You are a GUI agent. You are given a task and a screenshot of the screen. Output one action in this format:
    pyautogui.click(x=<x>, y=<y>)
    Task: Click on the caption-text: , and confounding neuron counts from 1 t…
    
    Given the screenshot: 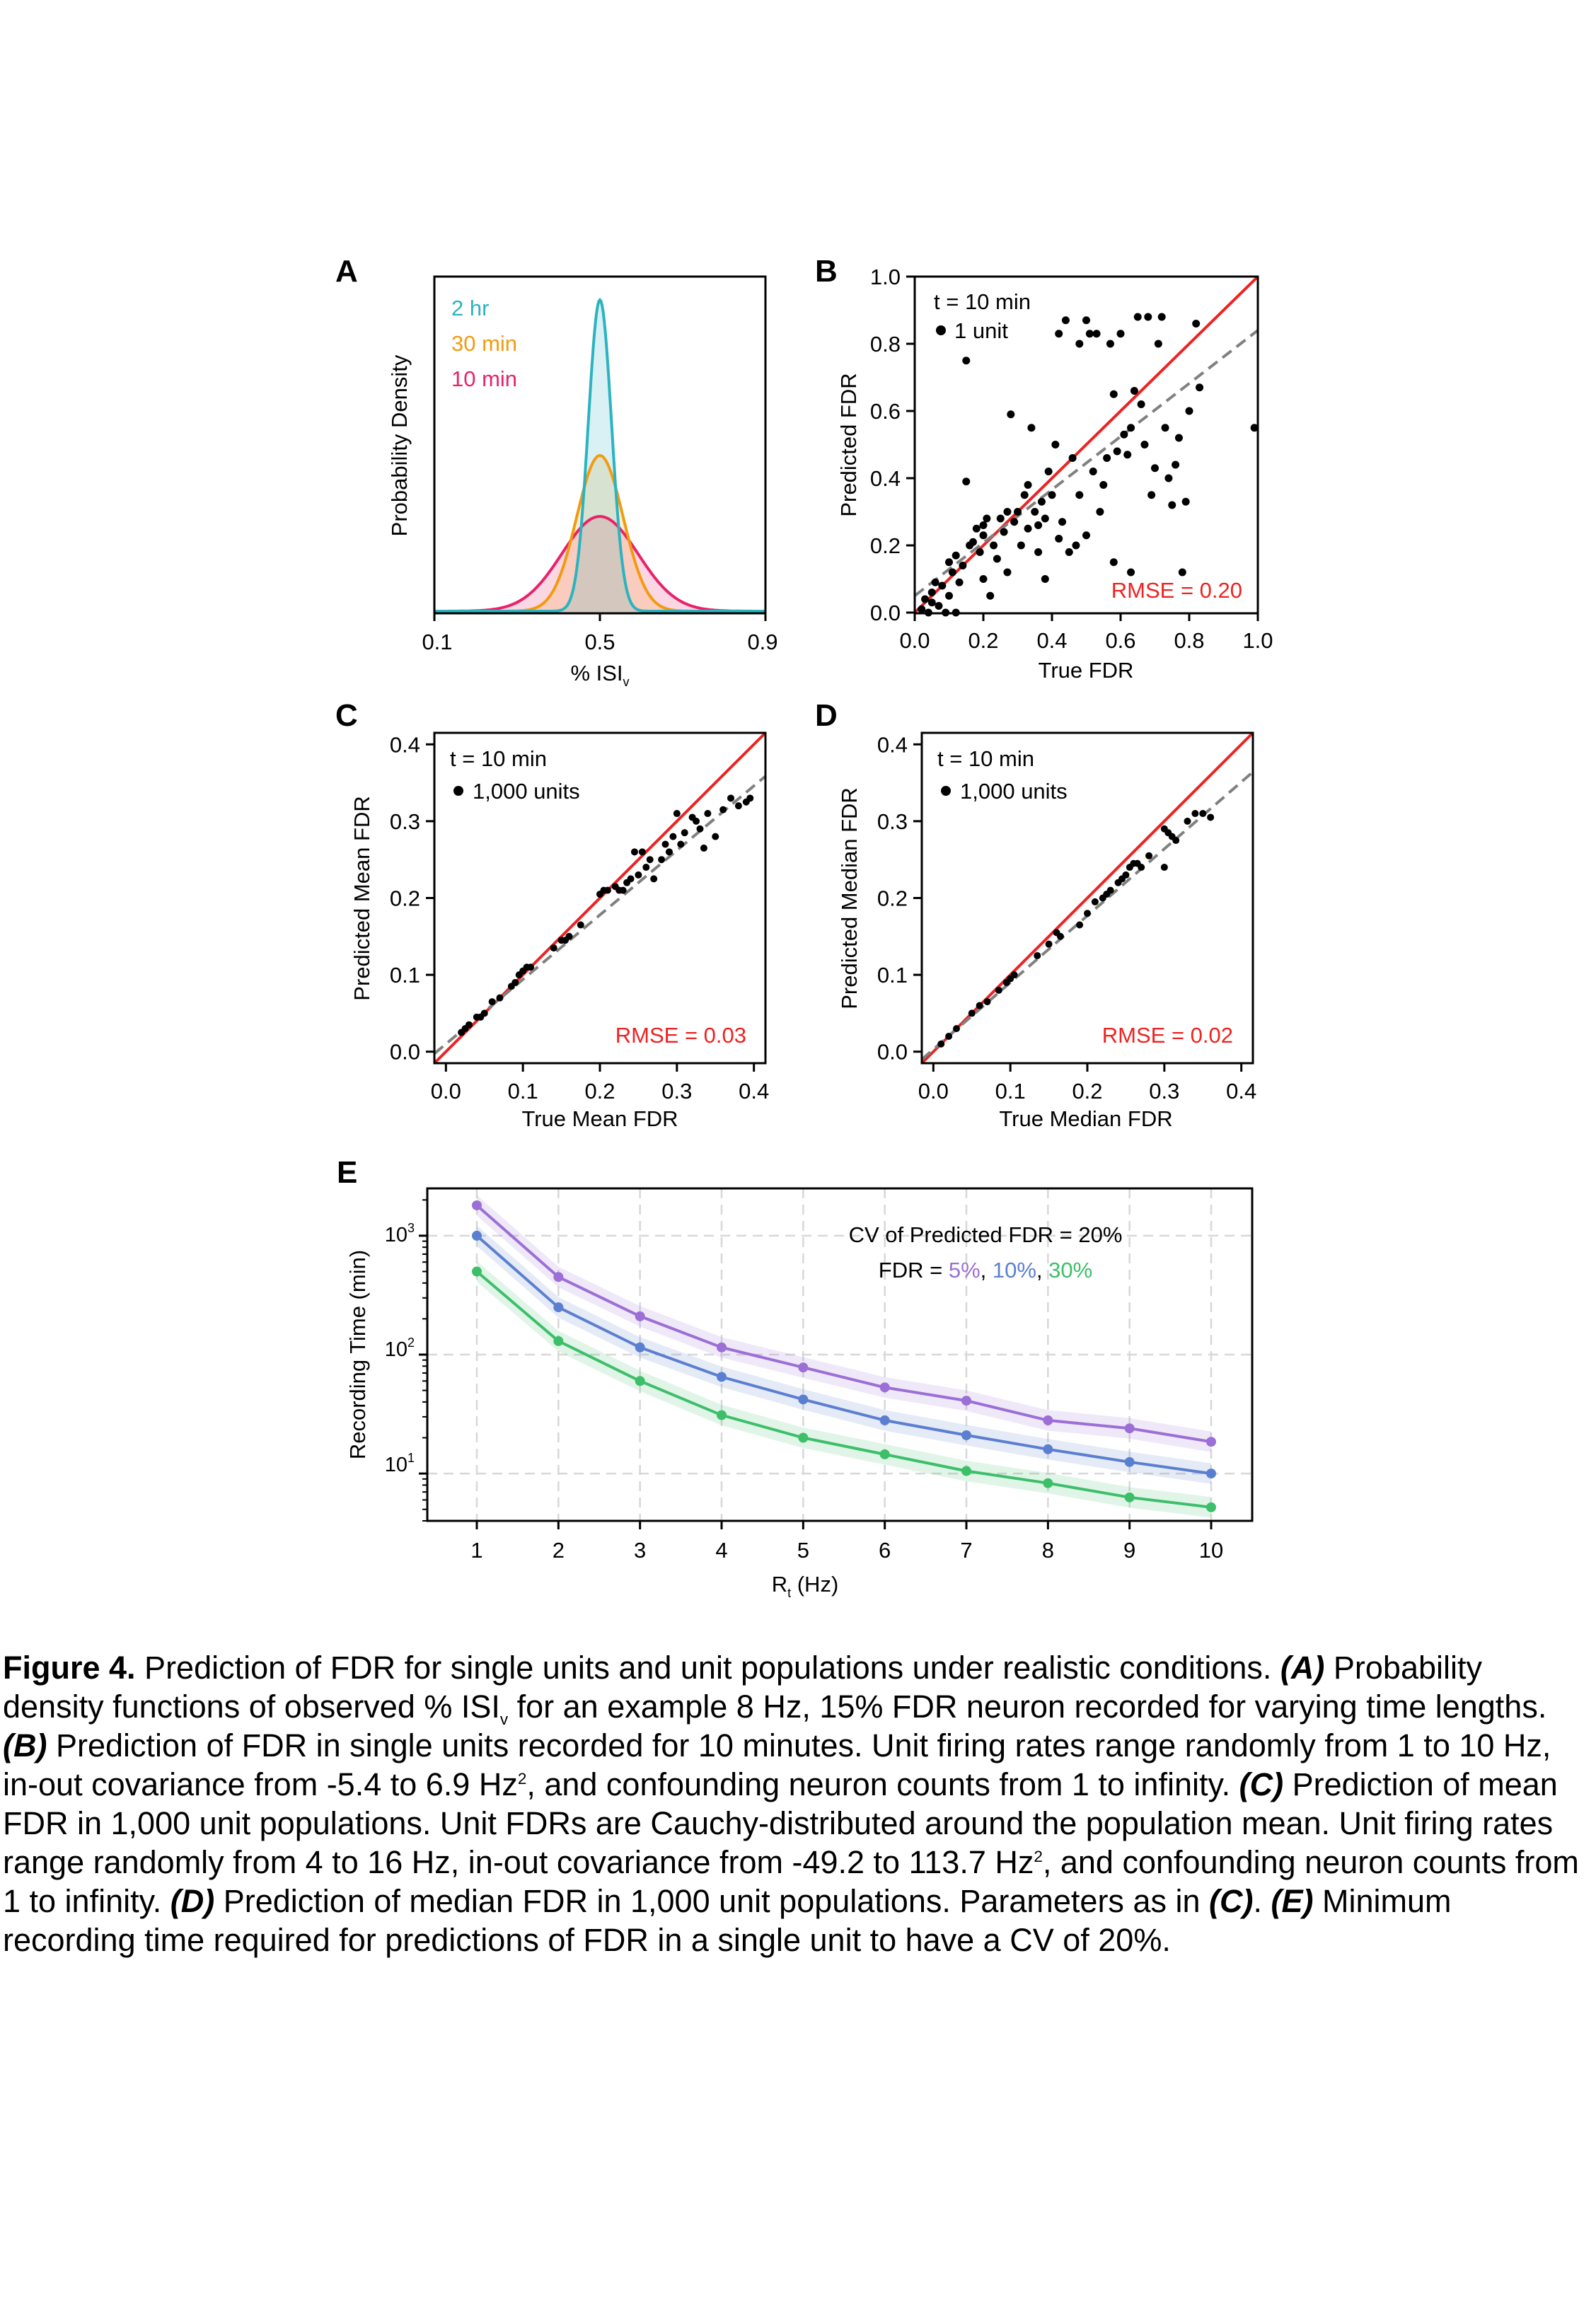 What is the action you would take?
    pyautogui.click(x=882, y=1784)
    